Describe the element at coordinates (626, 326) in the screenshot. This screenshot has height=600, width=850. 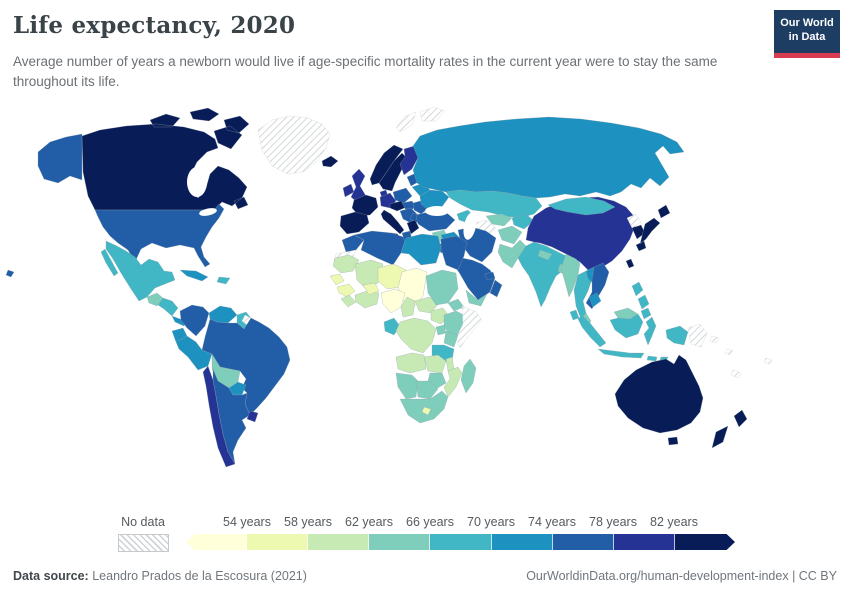
I see `country-indonesia-borneo` at that location.